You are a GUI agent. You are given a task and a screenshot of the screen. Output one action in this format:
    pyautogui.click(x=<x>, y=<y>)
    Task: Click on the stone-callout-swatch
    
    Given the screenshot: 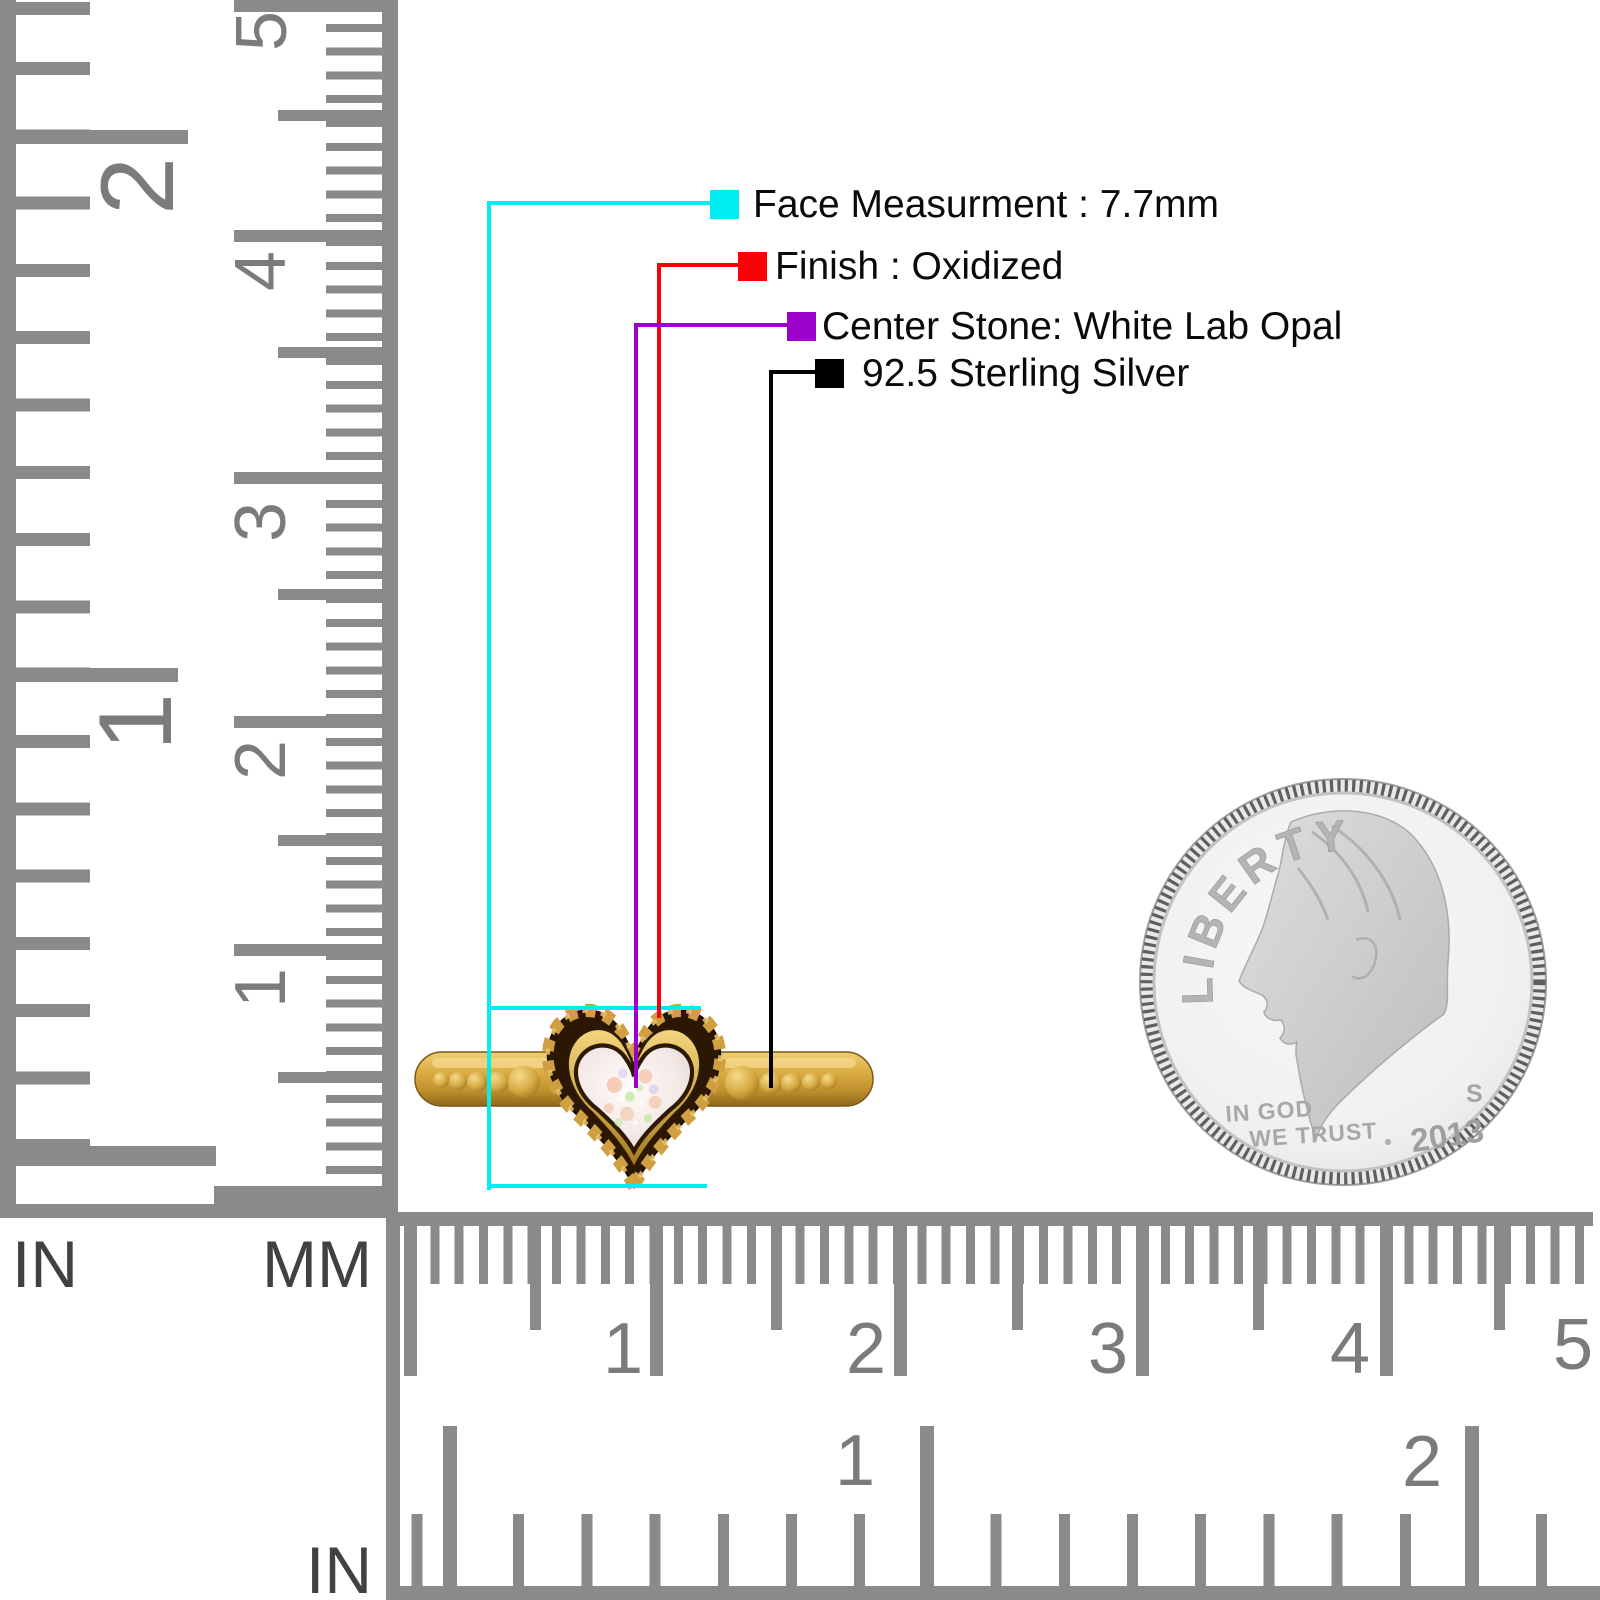 What is the action you would take?
    pyautogui.click(x=801, y=326)
    